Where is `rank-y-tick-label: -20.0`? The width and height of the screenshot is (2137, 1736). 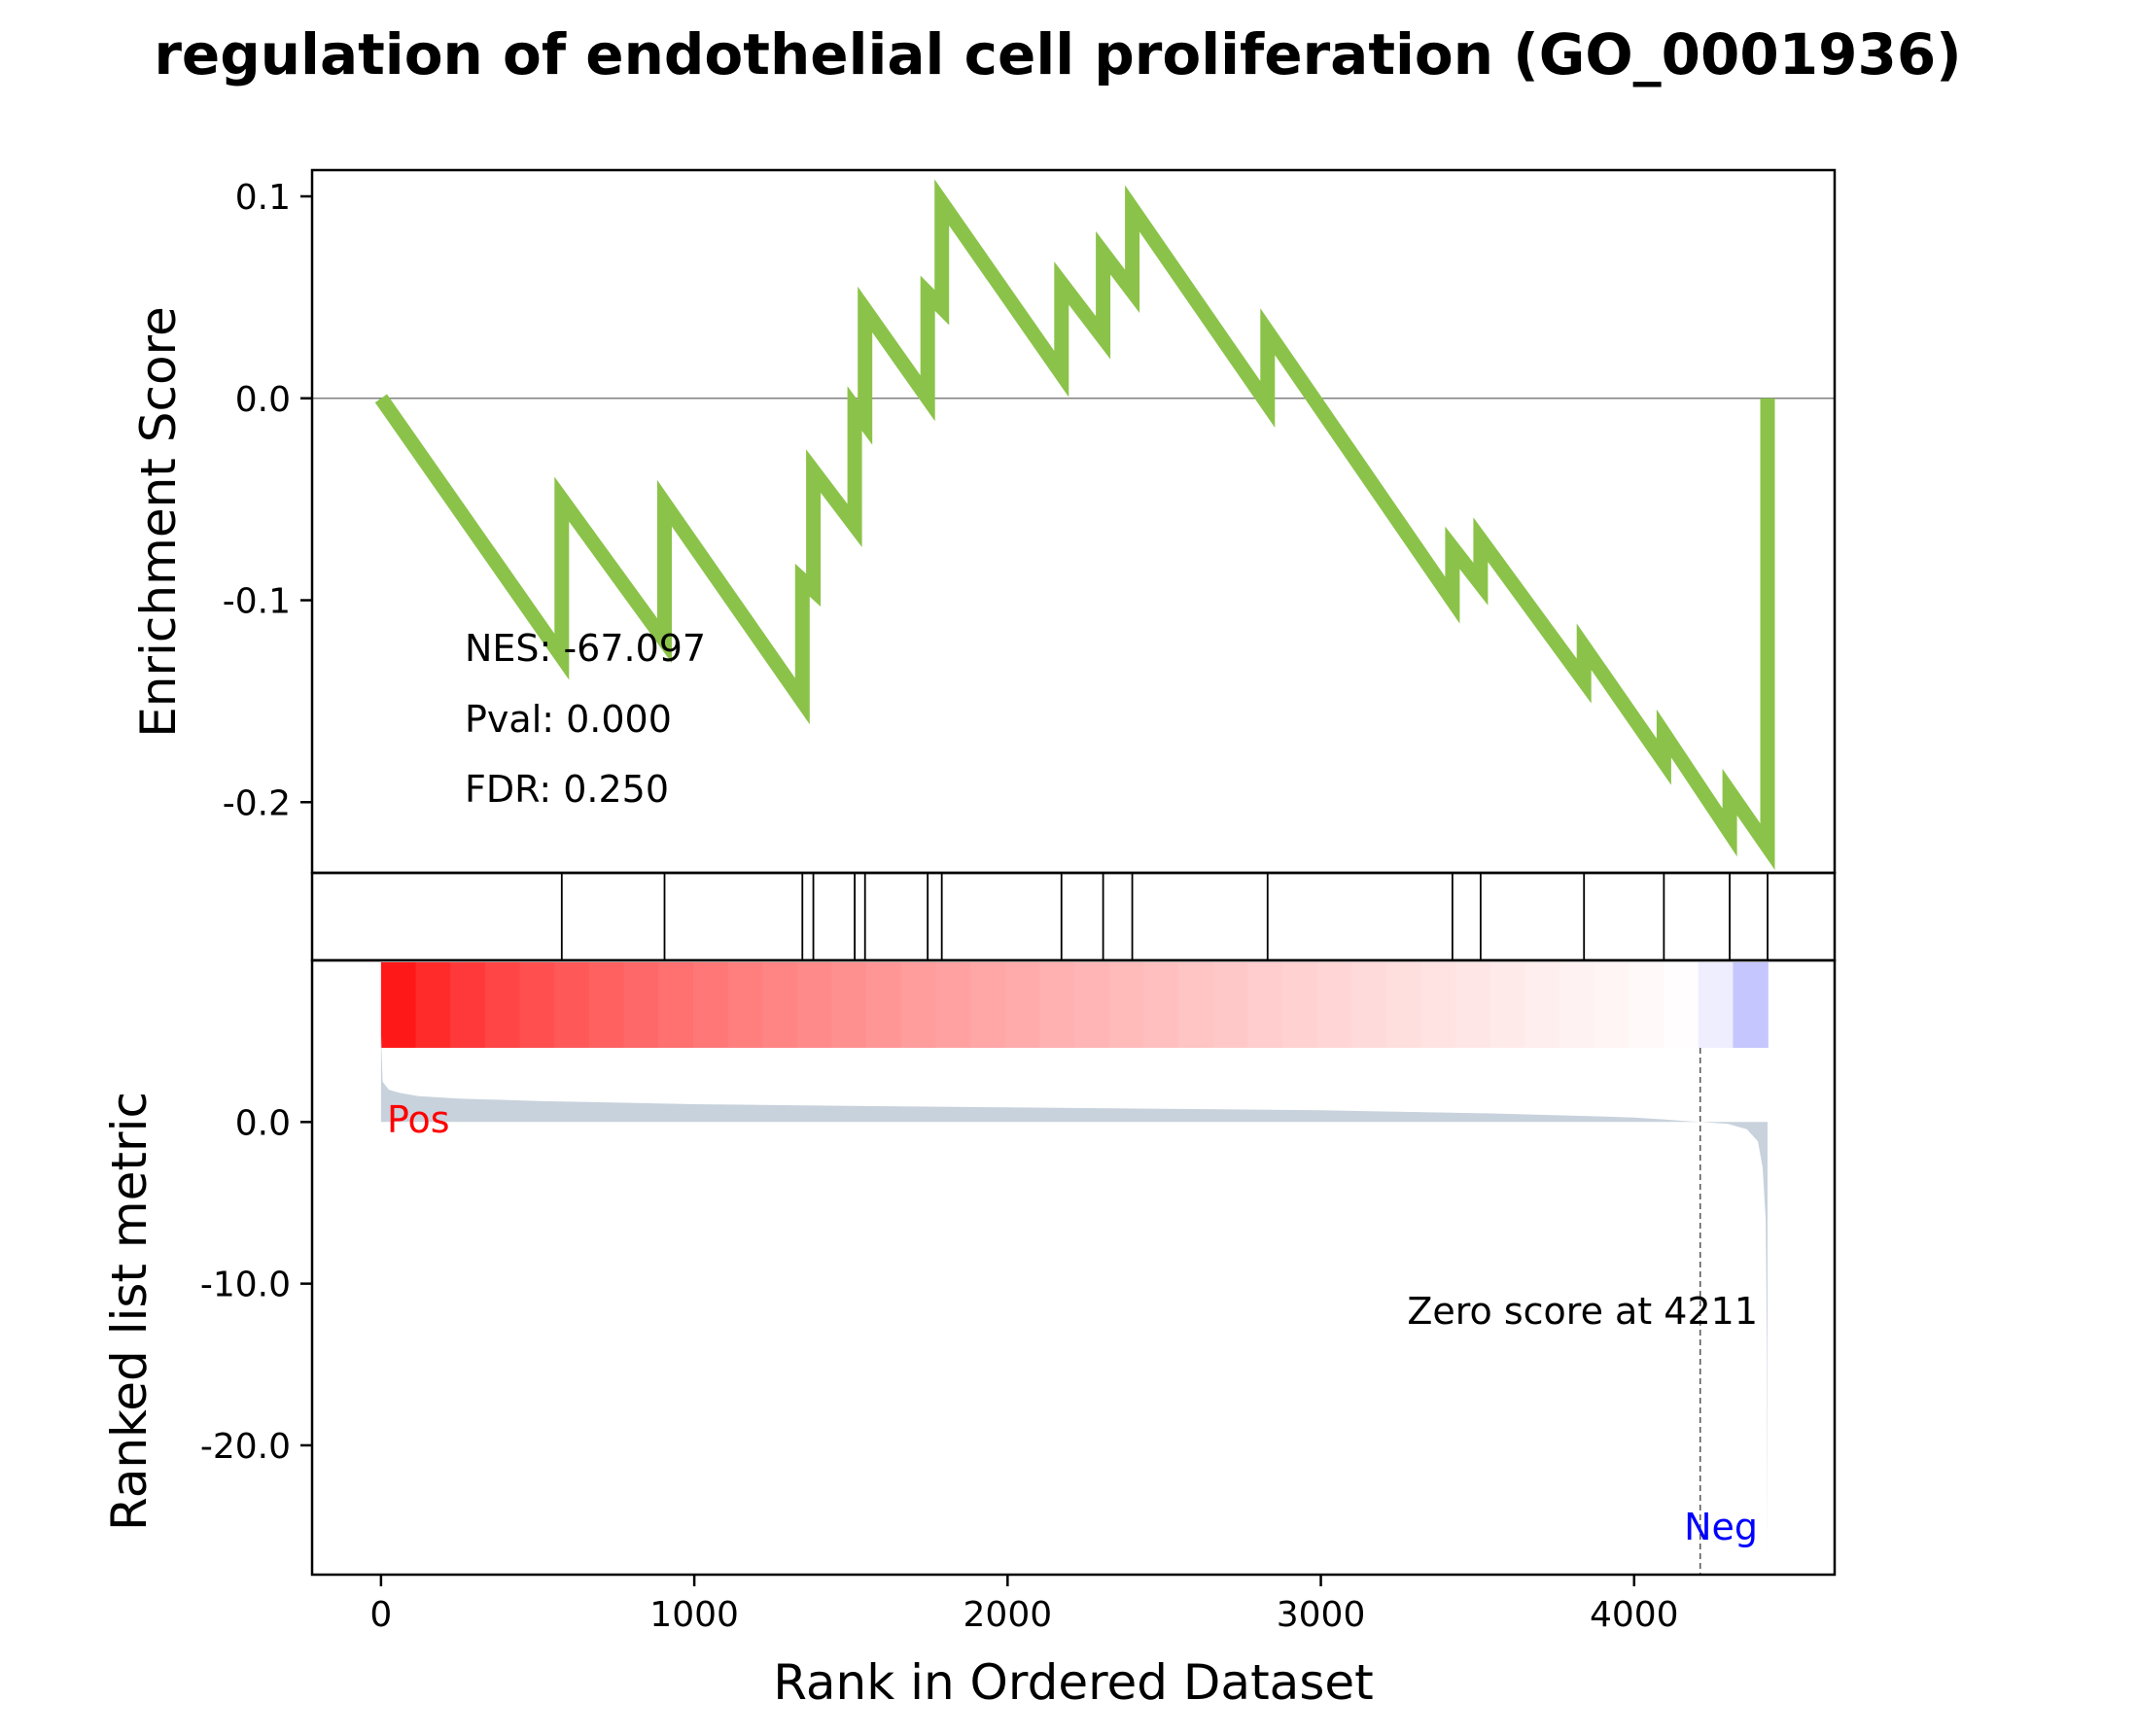 rank-y-tick-label: -20.0 is located at coordinates (245, 1447).